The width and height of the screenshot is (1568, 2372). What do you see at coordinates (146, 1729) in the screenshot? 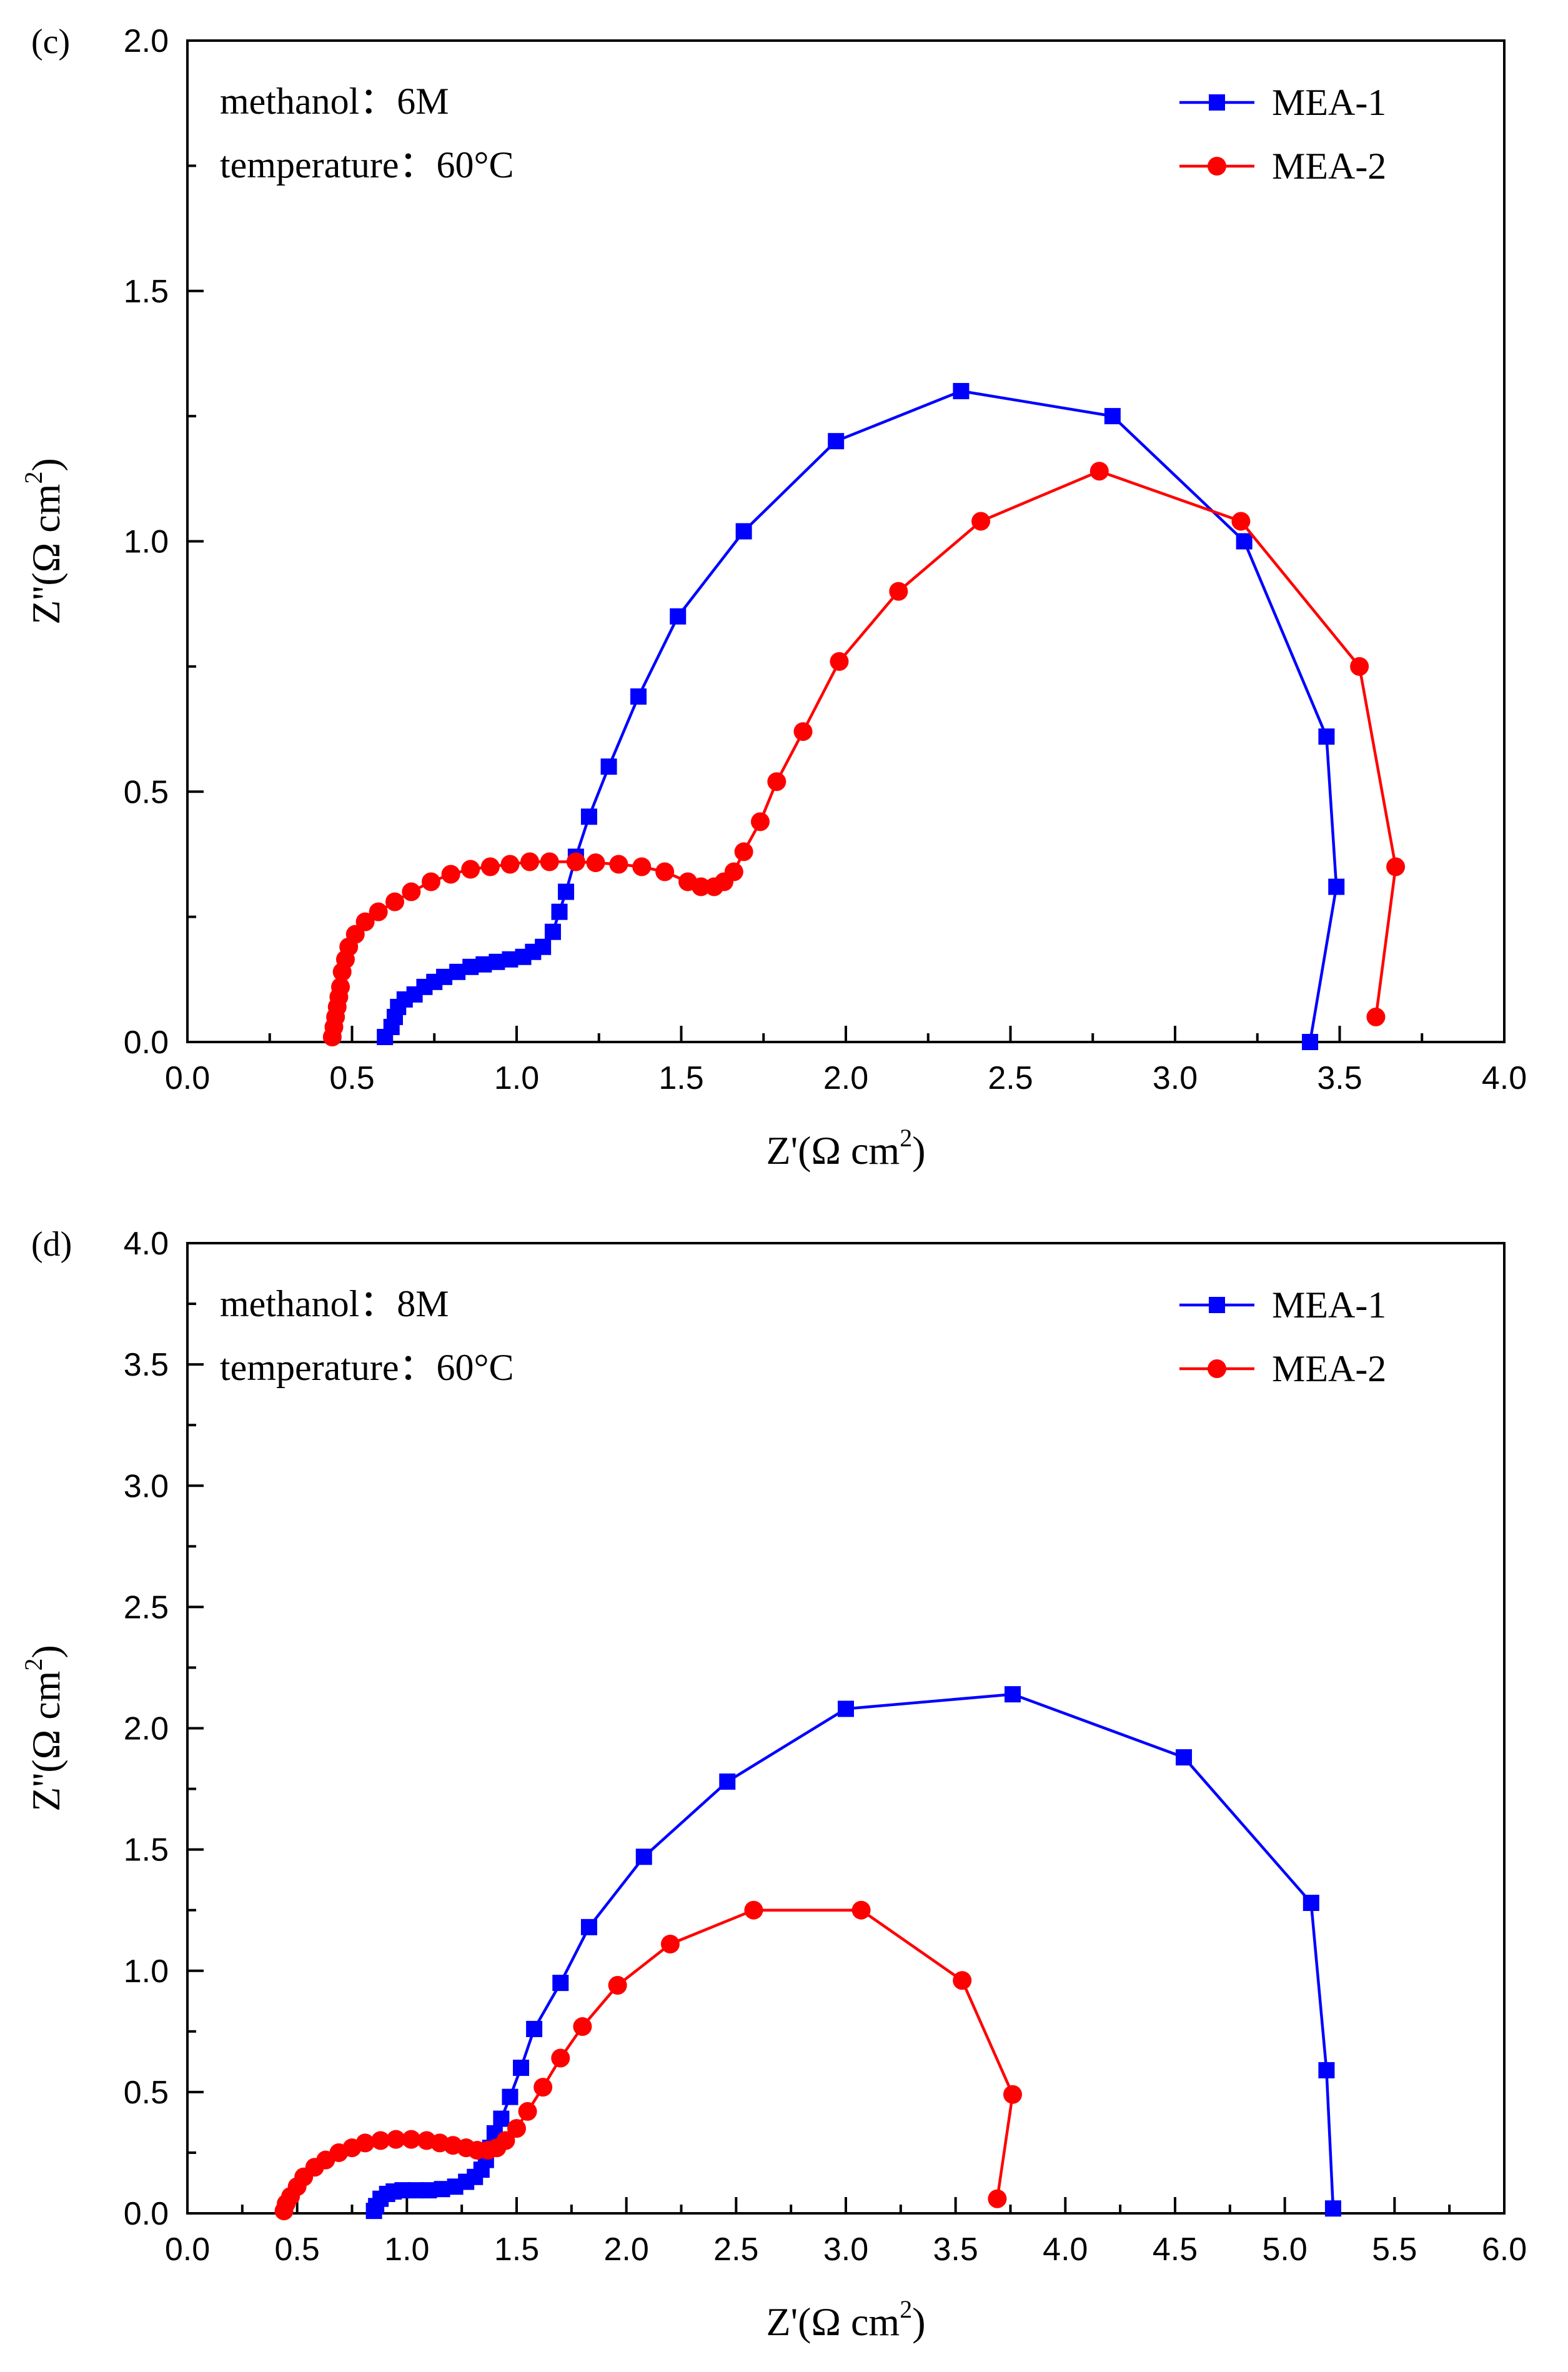
I see `y-tick-label: 2.0` at bounding box center [146, 1729].